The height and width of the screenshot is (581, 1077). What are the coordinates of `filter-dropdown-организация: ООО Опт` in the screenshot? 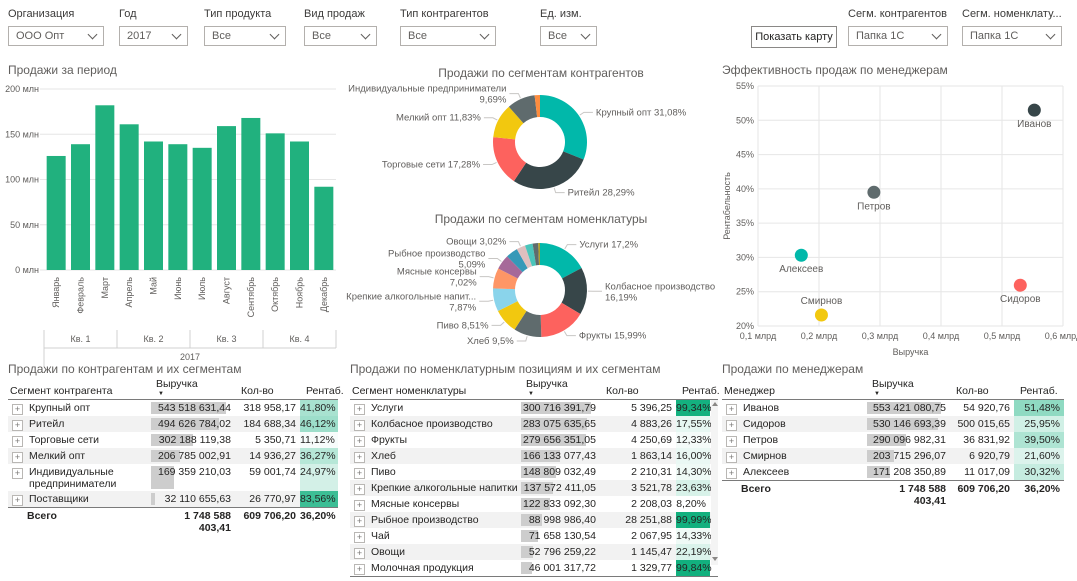 It's located at (56, 36).